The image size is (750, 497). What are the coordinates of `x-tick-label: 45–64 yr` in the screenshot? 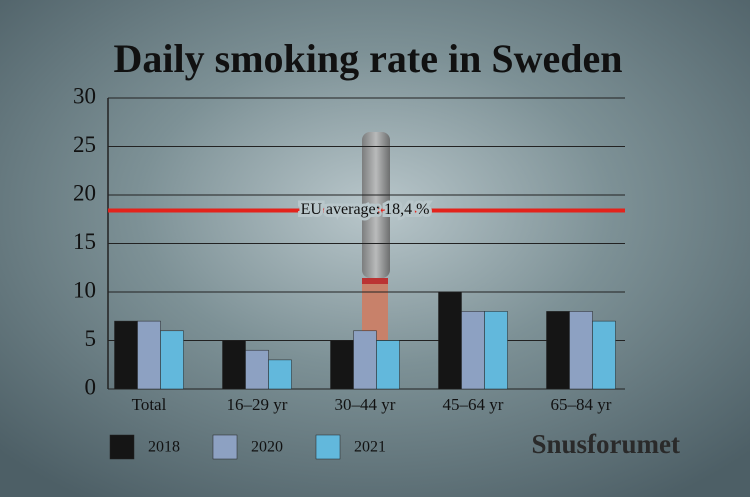 It's located at (473, 404).